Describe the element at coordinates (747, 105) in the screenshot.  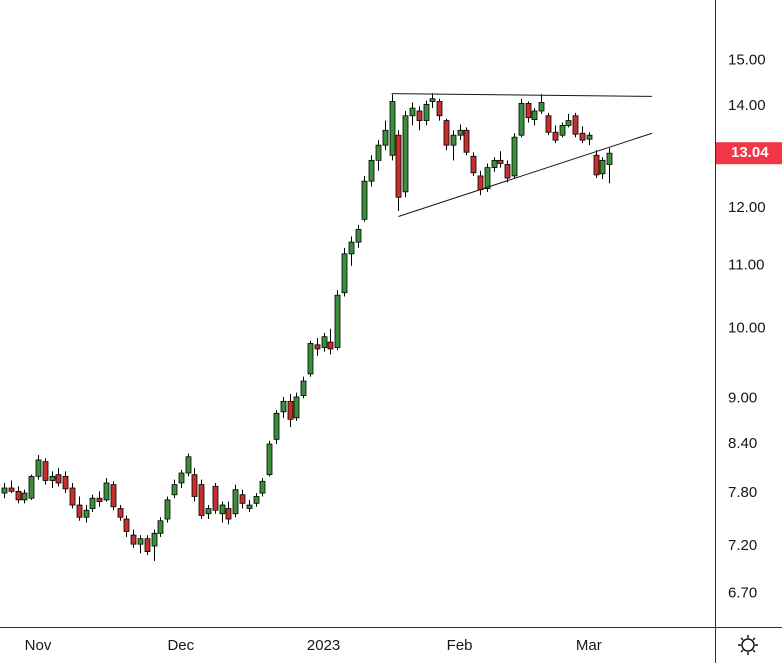
I see `y-tick-label: 14.00` at that location.